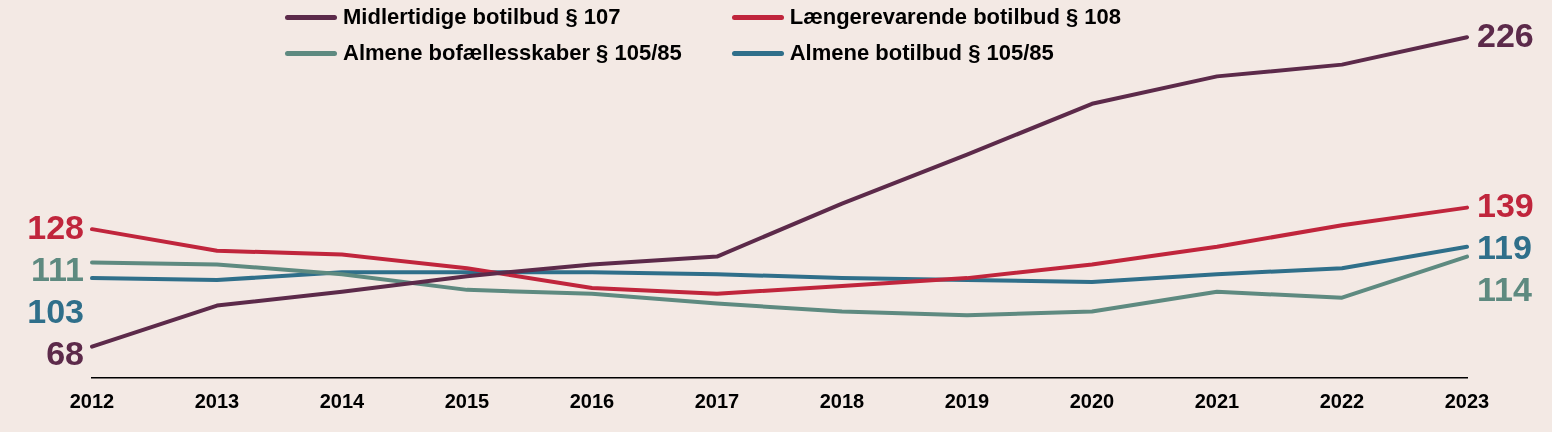 The height and width of the screenshot is (432, 1552). I want to click on data-label: 68, so click(65, 352).